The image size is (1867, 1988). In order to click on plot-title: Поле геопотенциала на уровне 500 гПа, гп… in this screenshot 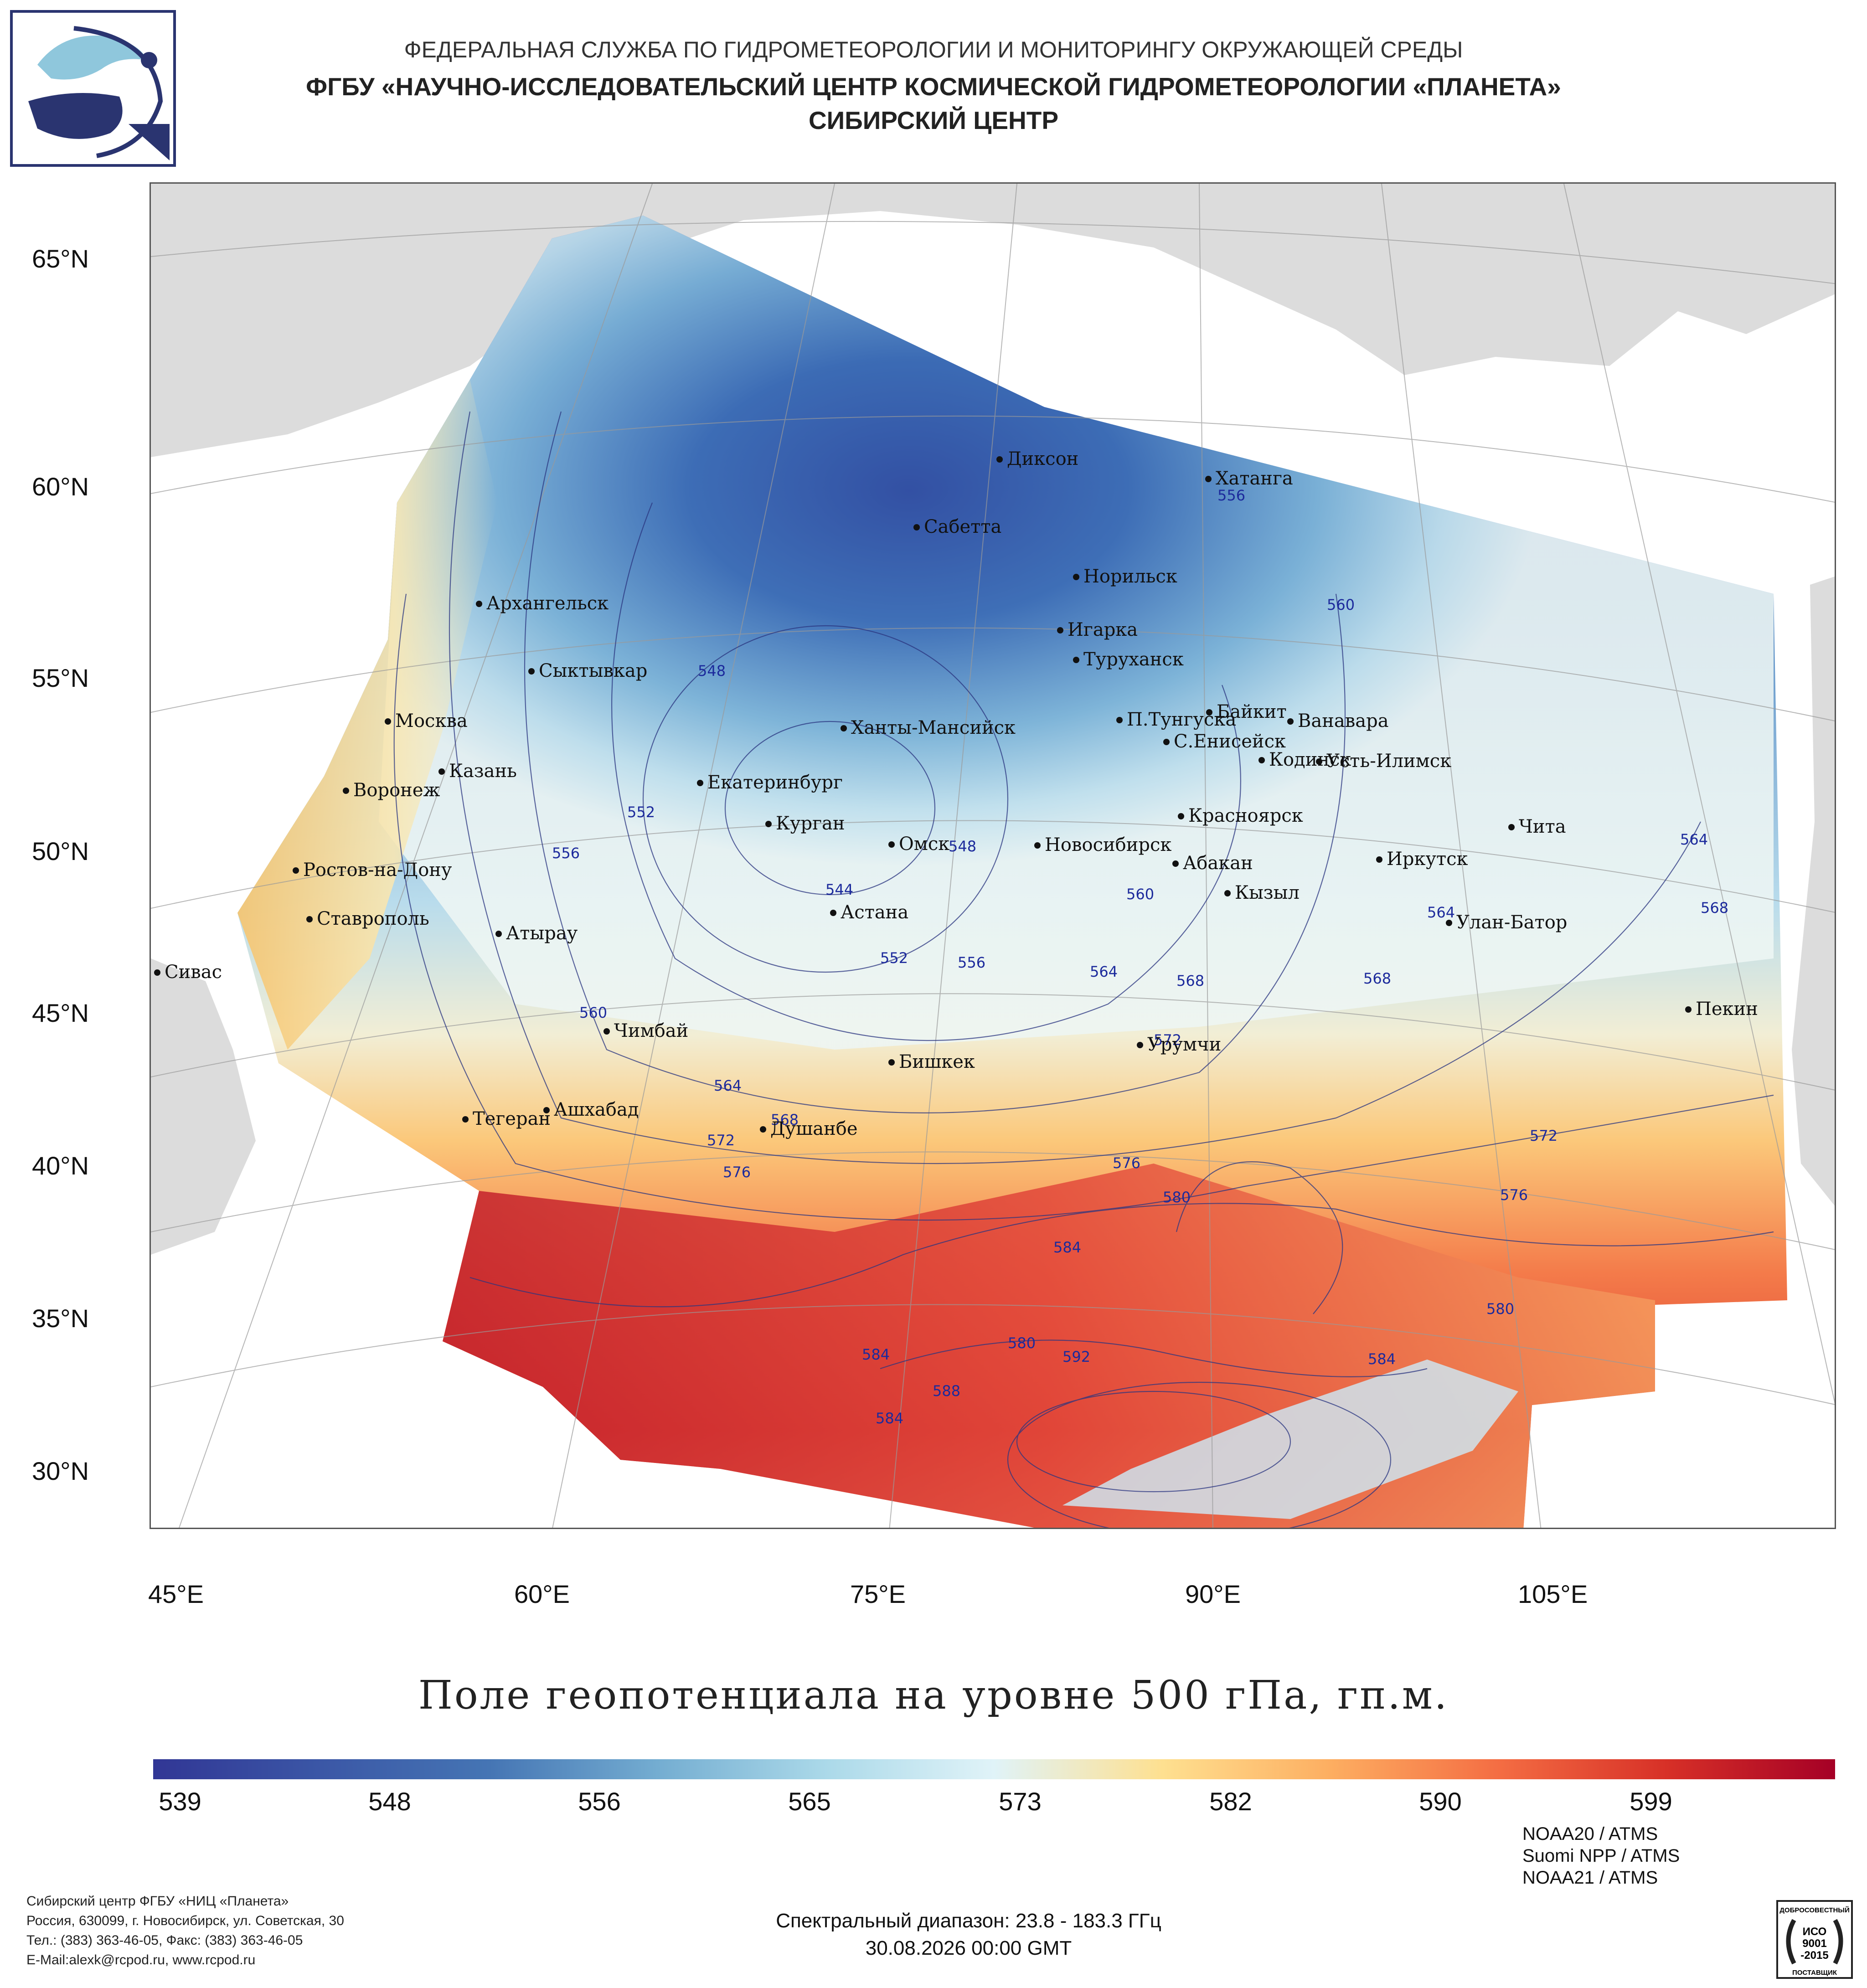, I will do `click(933, 1695)`.